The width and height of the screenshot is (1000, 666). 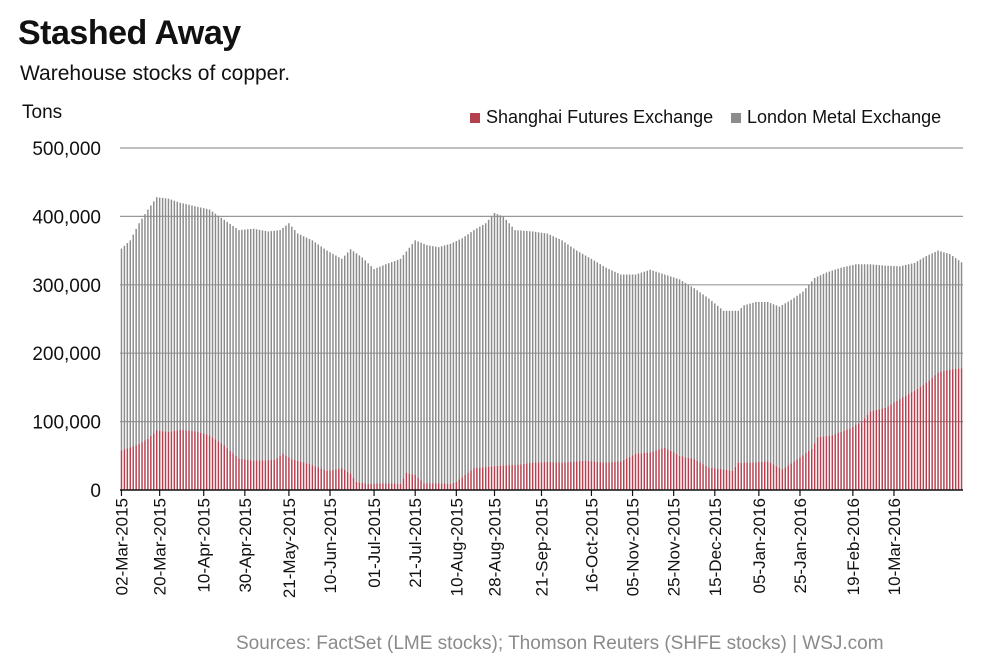 I want to click on x-tick-label: 28-Aug-2015, so click(x=495, y=547).